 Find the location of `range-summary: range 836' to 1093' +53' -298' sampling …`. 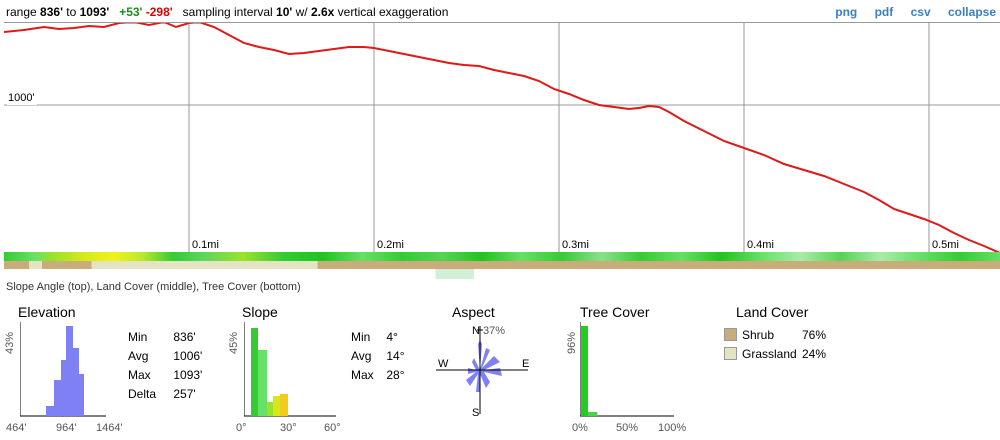

range-summary: range 836' to 1093' +53' -298' sampling … is located at coordinates (227, 12).